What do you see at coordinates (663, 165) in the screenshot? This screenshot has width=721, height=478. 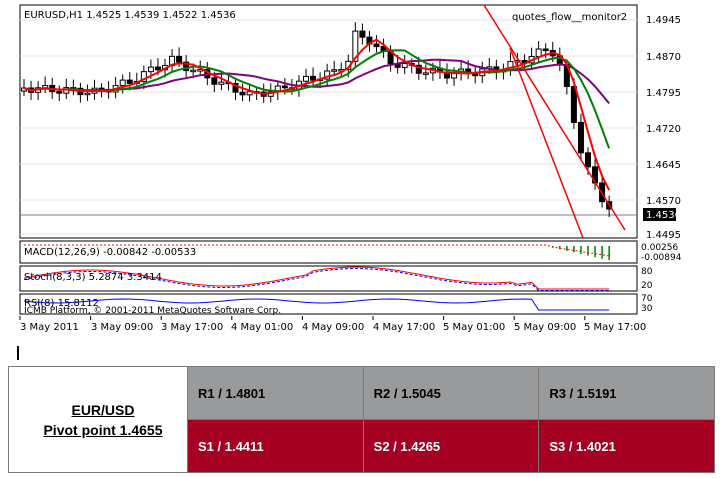 I see `price-tick: 1.4645` at bounding box center [663, 165].